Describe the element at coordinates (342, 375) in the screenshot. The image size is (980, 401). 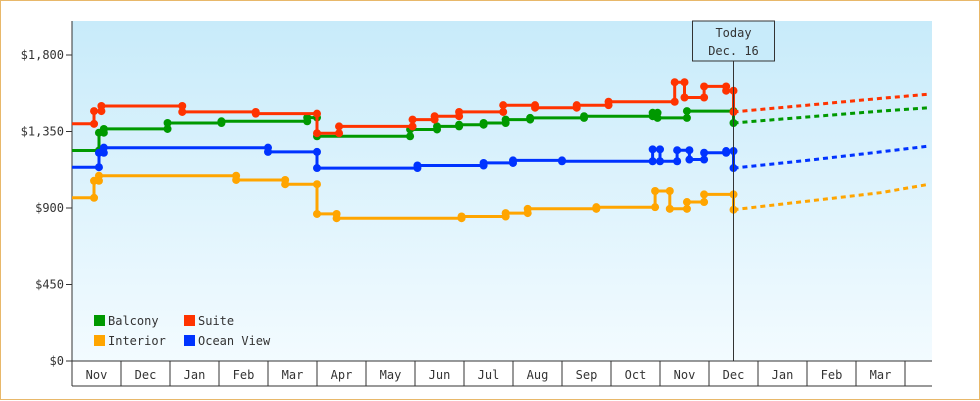
I see `x-tick-label: Apr` at that location.